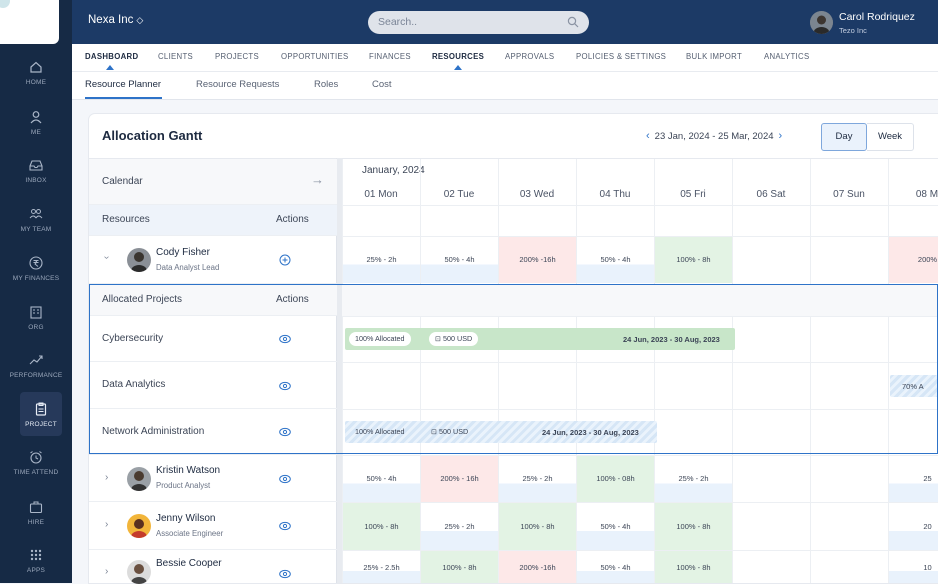 The width and height of the screenshot is (938, 584). I want to click on rail-item-label: INBOX, so click(36, 180).